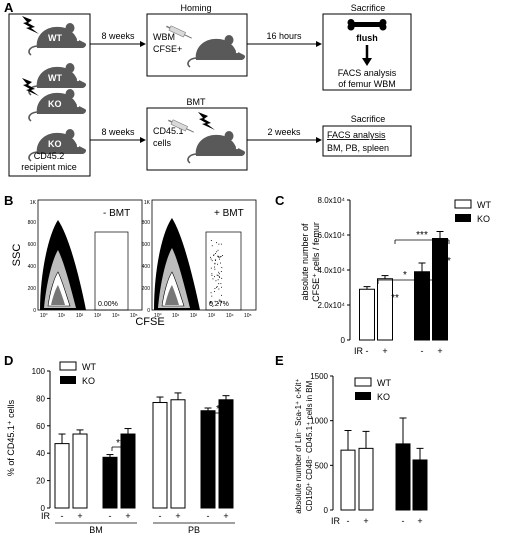 Image resolution: width=520 pixels, height=535 pixels. What do you see at coordinates (197, 102) in the screenshot?
I see `bmt-title: BMT` at bounding box center [197, 102].